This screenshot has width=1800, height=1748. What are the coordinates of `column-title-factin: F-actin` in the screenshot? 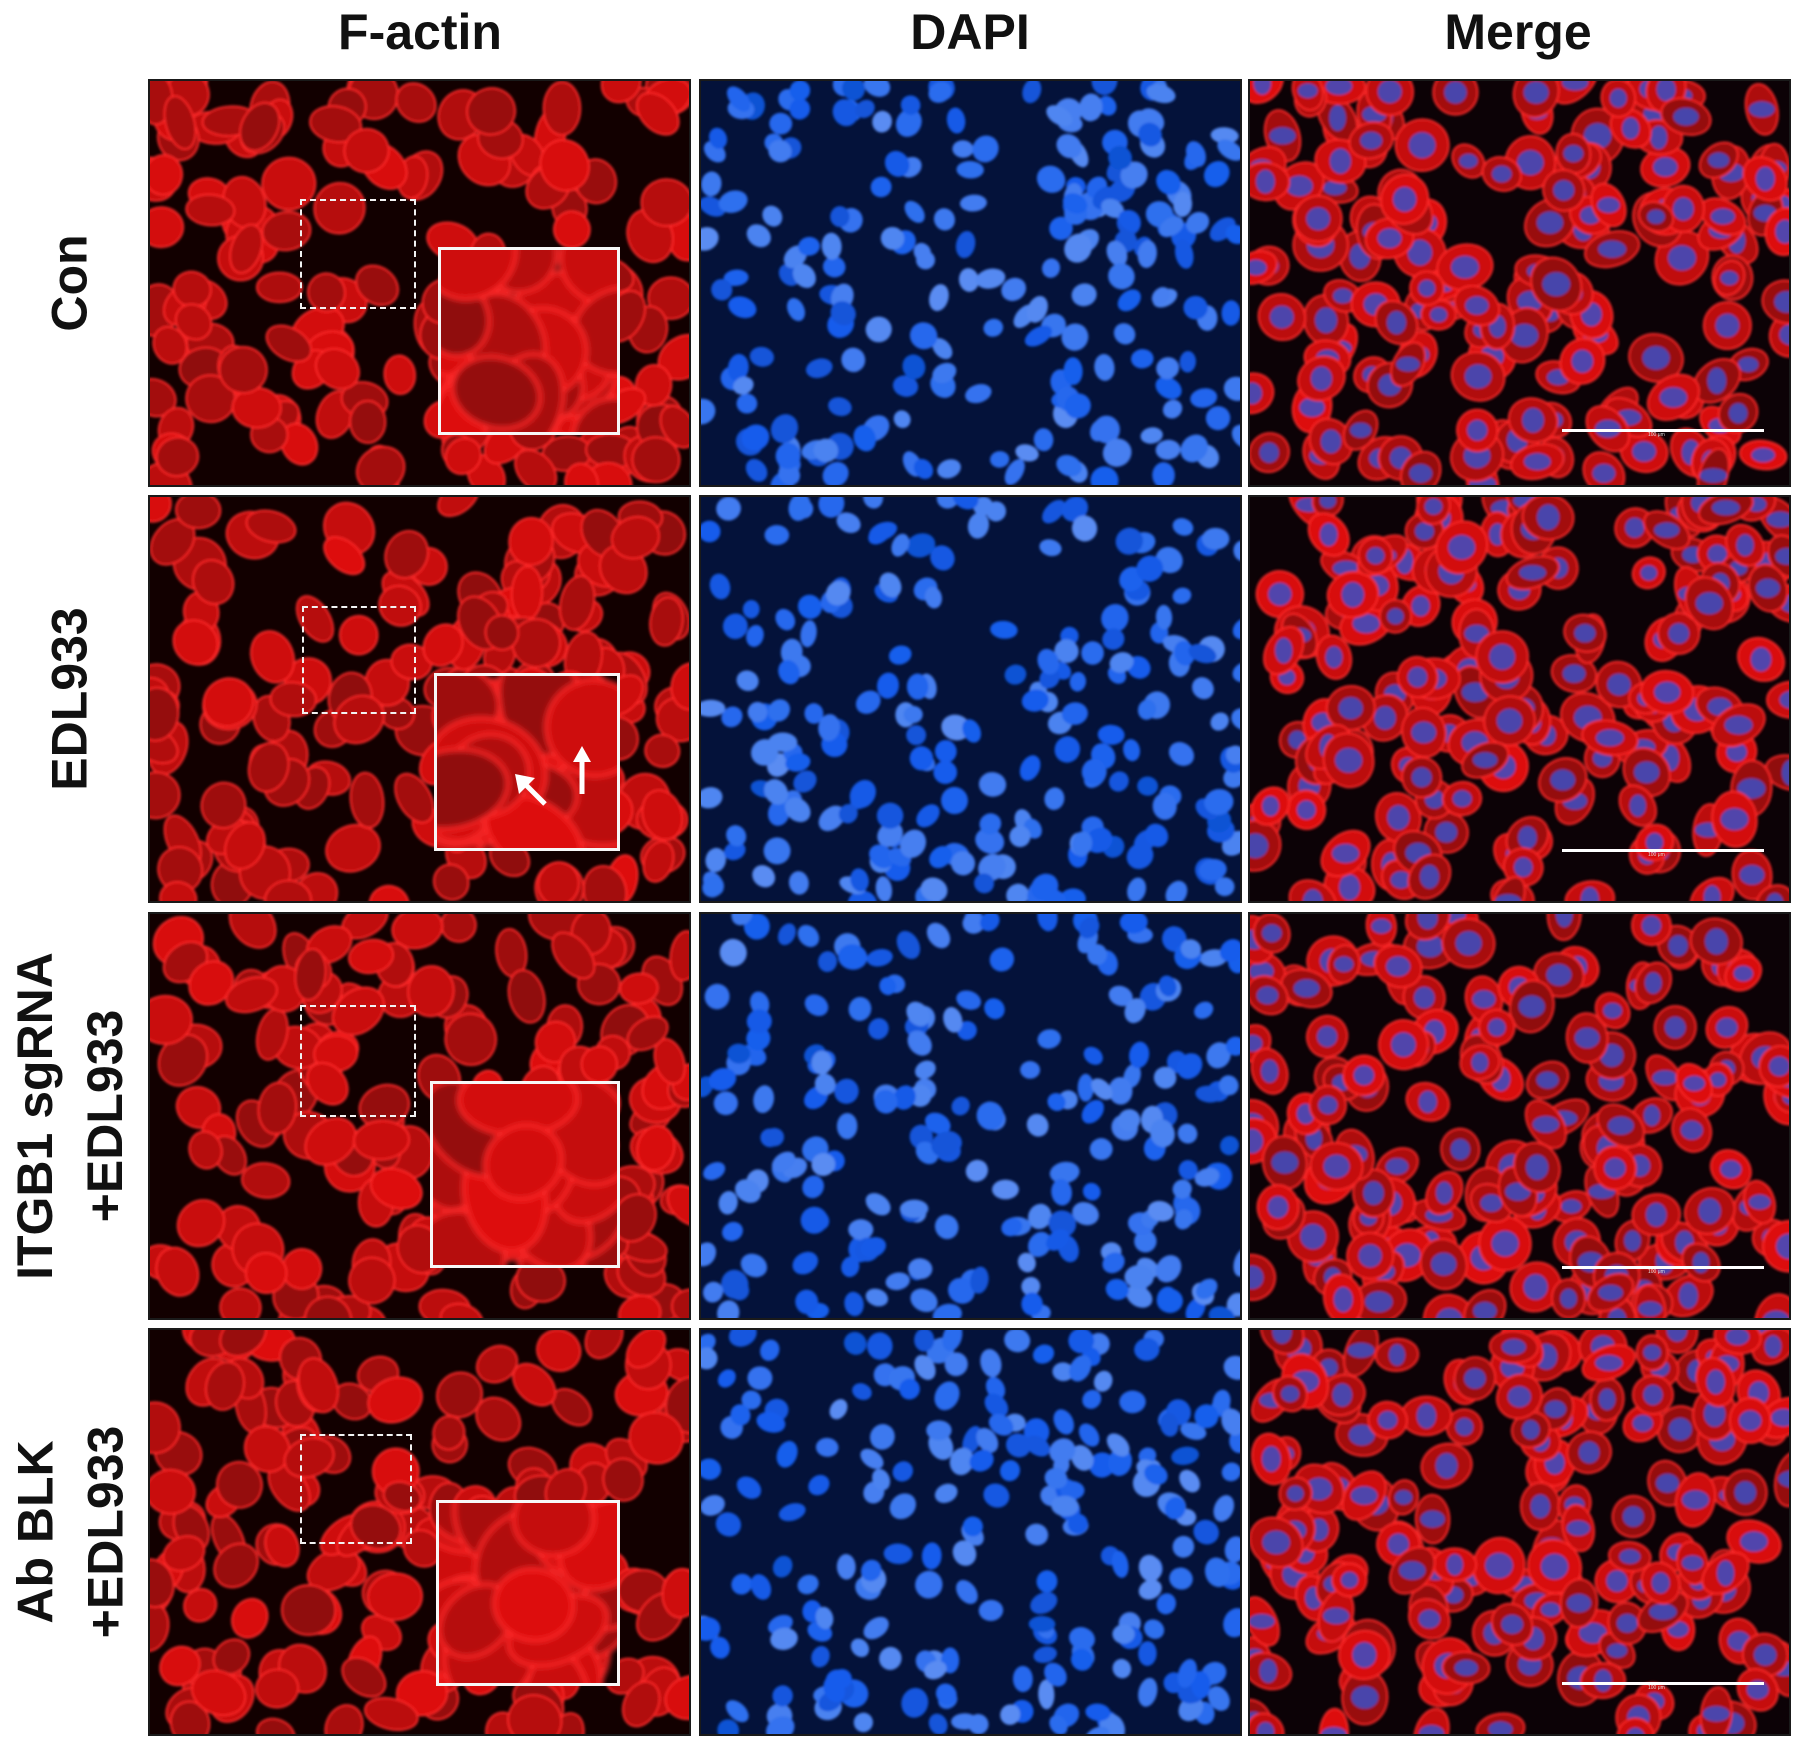 It's located at (420, 32).